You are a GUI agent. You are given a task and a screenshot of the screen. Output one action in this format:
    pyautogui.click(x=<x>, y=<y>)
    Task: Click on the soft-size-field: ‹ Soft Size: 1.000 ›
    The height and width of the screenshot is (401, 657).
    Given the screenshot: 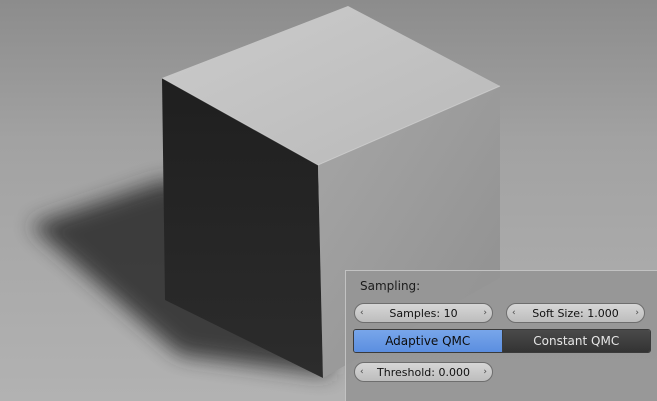 What is the action you would take?
    pyautogui.click(x=575, y=313)
    